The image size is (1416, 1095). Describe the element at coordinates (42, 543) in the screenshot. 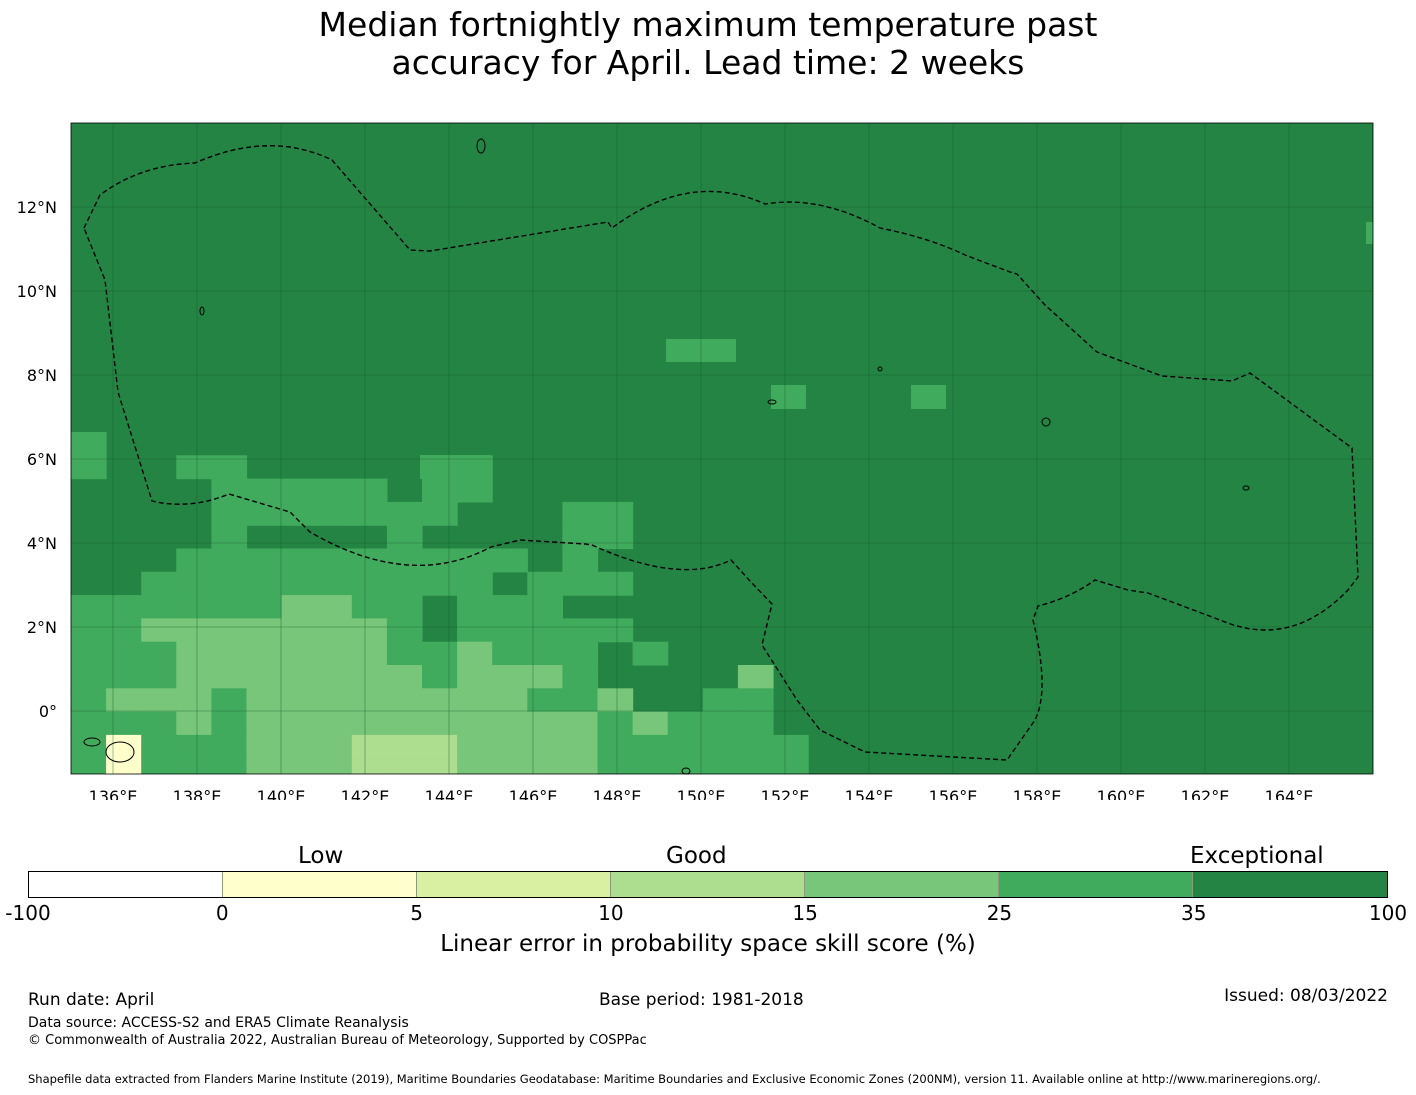

I see `lat-tick-label: 4°N` at that location.